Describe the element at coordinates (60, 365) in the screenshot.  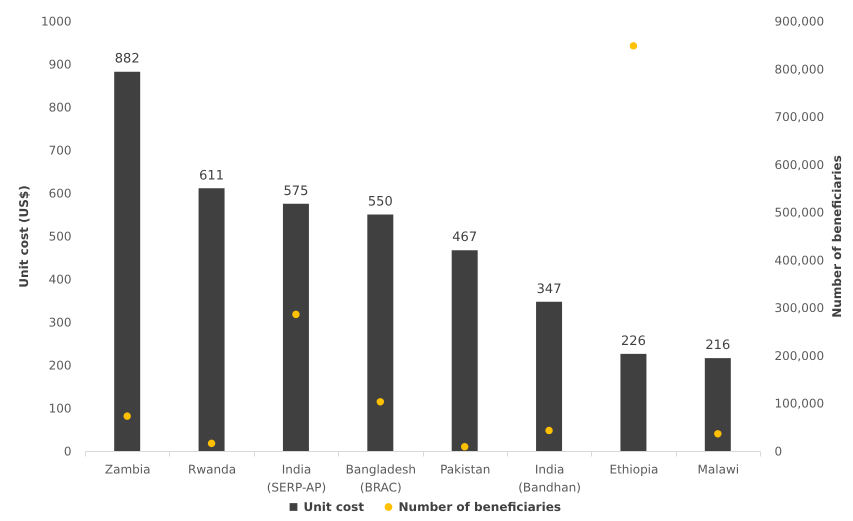
I see `y-tick-label: 200` at that location.